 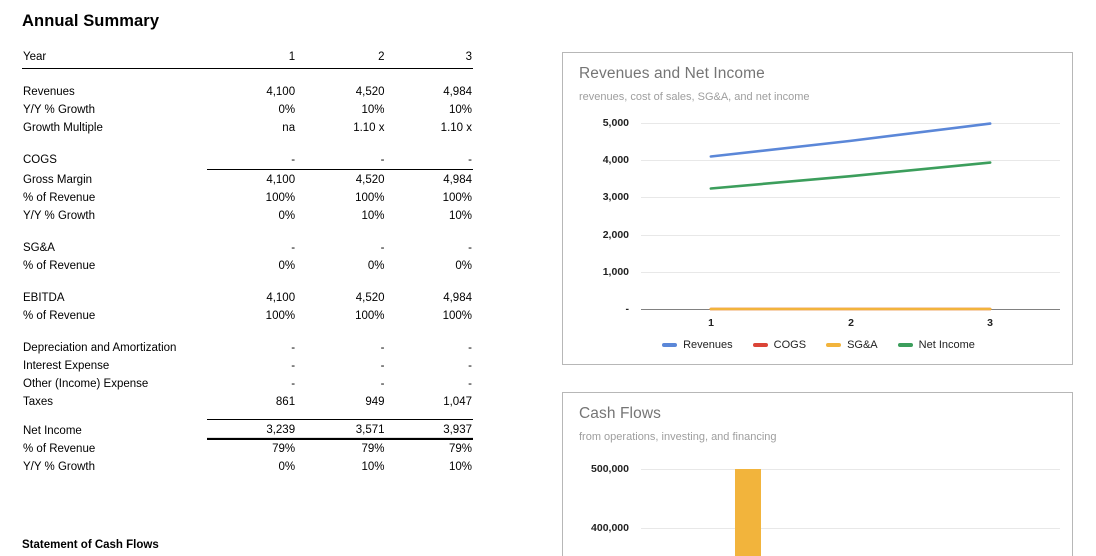 I want to click on row-label: Net Income, so click(x=52, y=430).